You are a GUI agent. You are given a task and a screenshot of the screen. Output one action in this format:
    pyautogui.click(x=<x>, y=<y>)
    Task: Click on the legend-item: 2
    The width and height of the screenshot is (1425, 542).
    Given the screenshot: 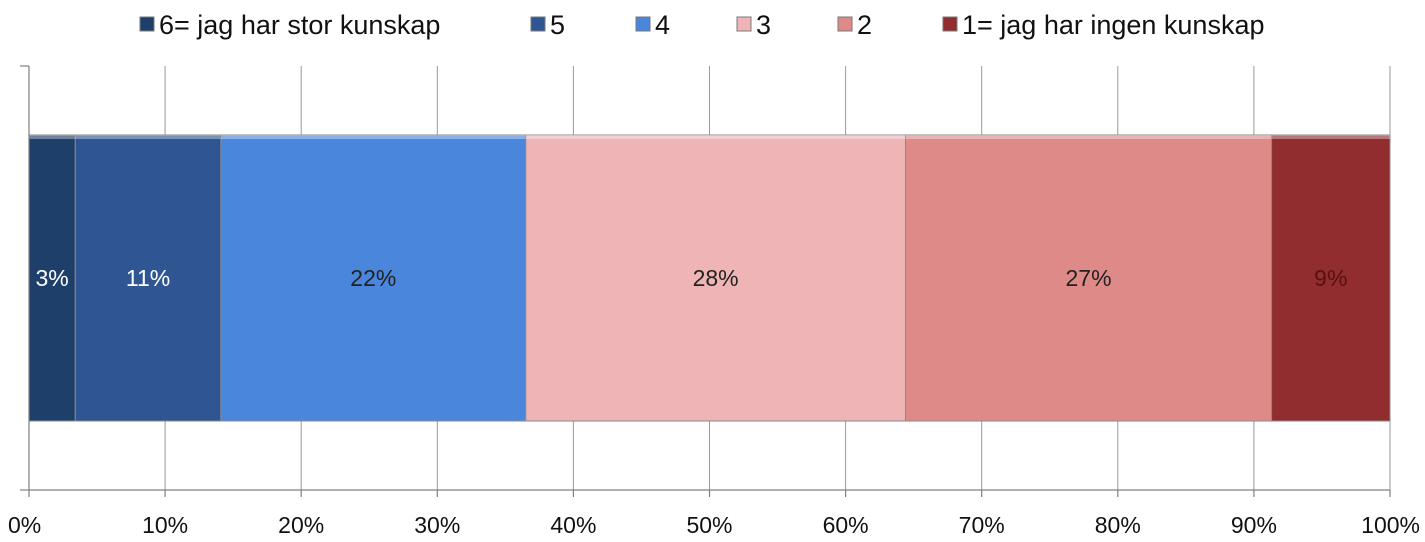 What is the action you would take?
    pyautogui.click(x=854, y=25)
    